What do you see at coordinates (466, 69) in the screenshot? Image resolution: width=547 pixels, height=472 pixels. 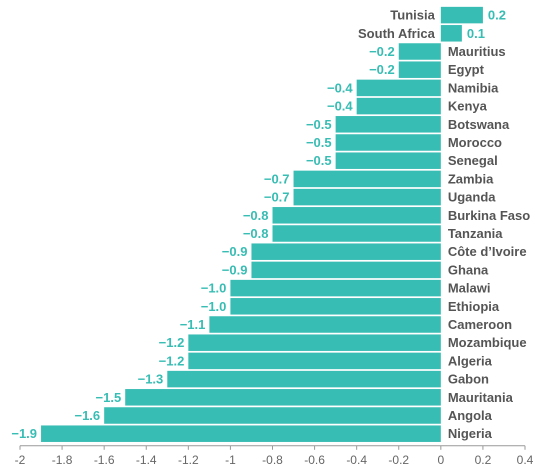 I see `category-label: Egypt` at bounding box center [466, 69].